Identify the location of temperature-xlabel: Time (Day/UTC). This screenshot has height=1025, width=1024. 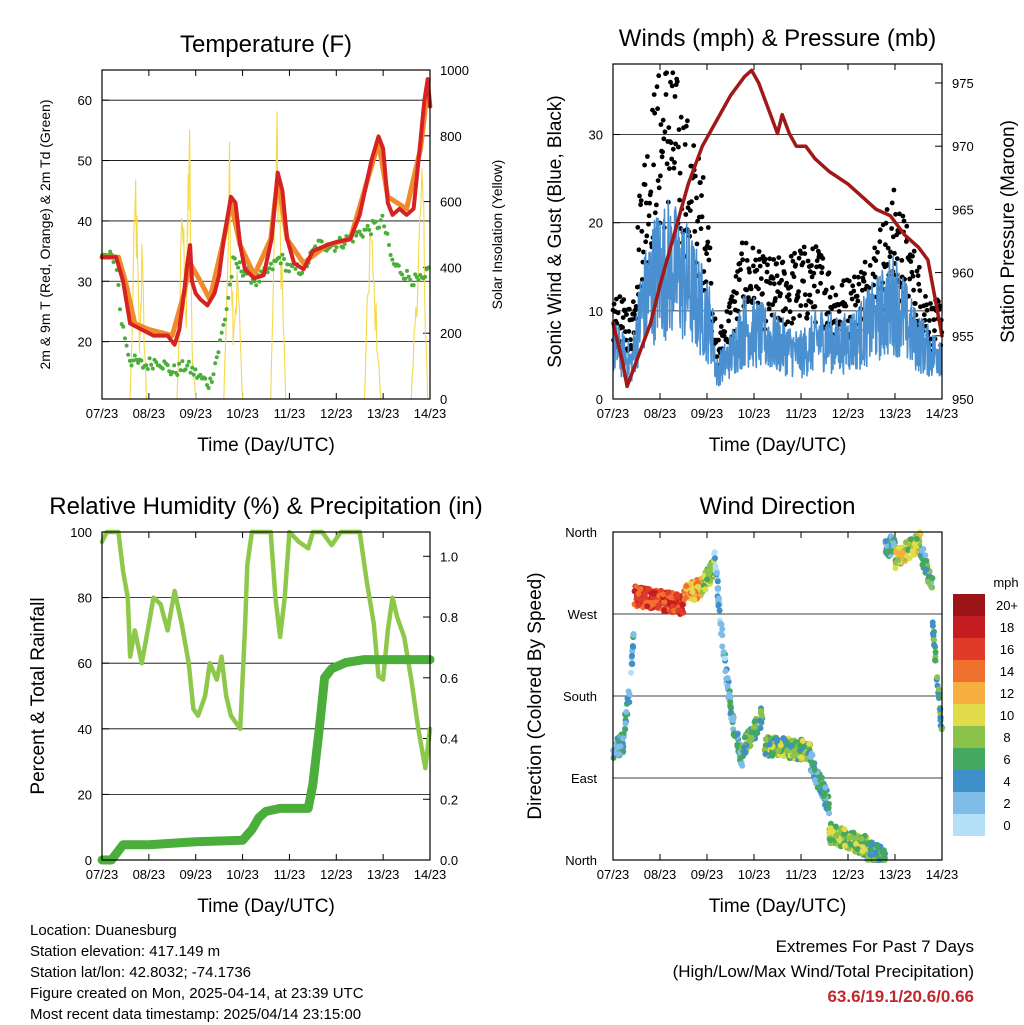
(266, 445).